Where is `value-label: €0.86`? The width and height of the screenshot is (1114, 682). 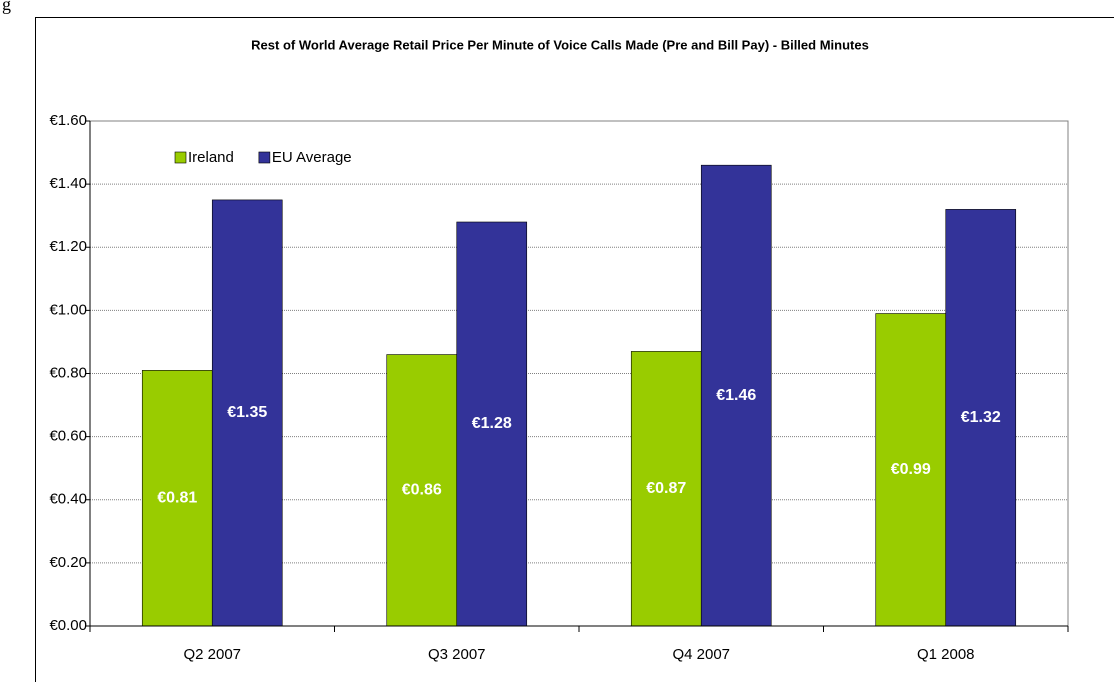 value-label: €0.86 is located at coordinates (422, 490).